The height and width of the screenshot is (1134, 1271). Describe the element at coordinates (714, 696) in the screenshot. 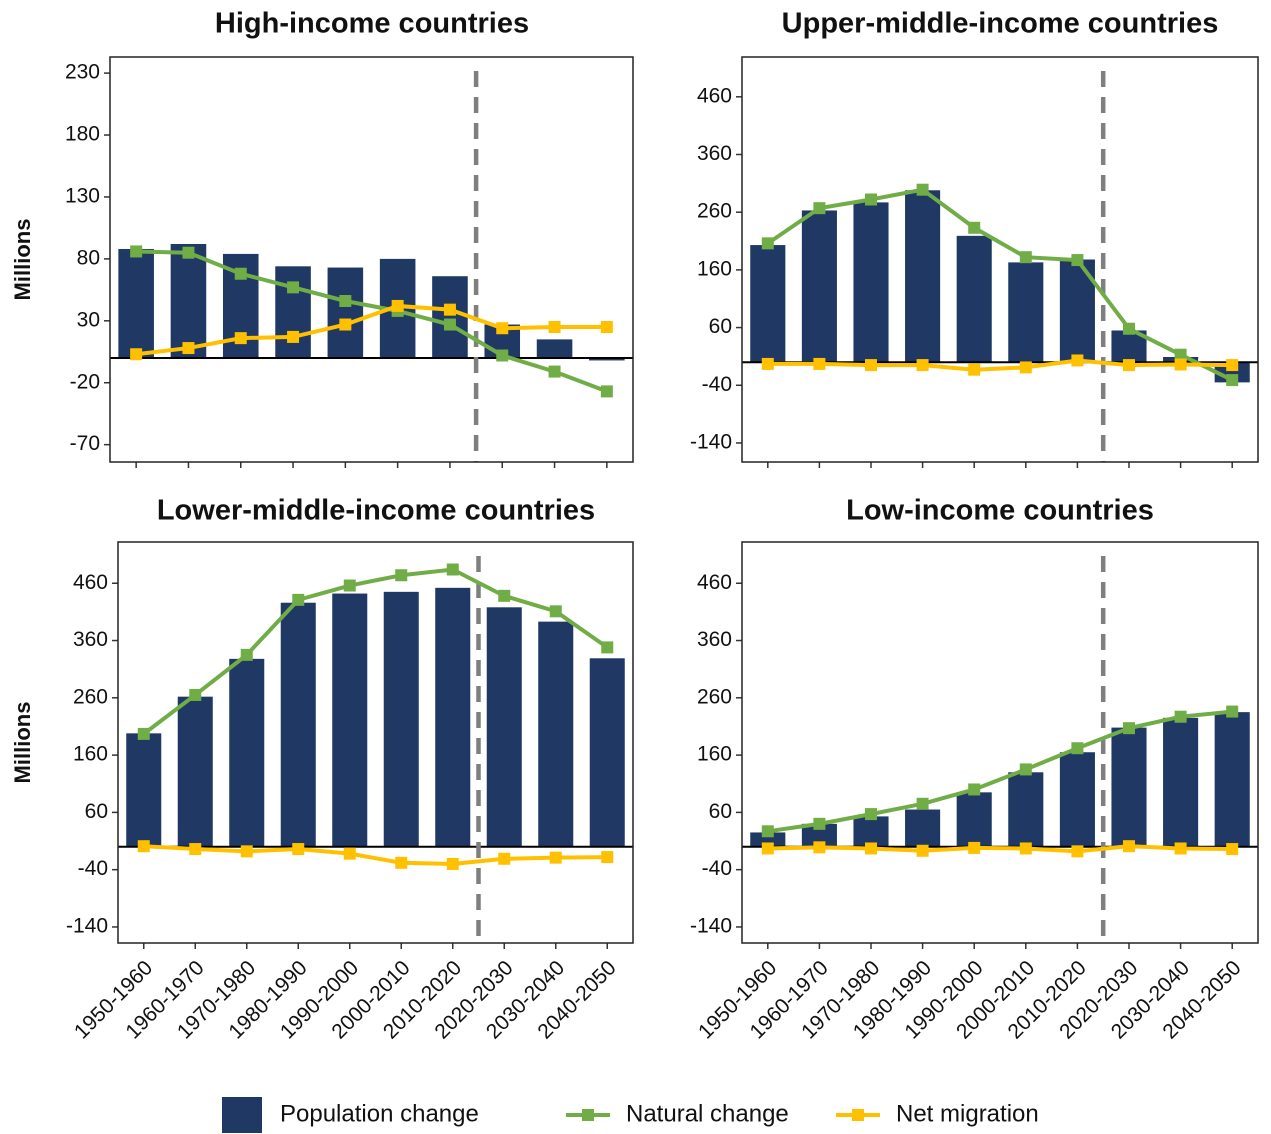

I see `y-tick-label: 260` at that location.